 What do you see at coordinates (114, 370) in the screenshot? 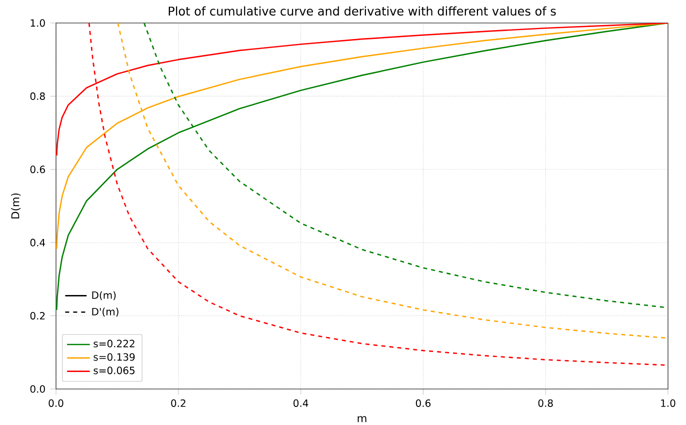
I see `legend-label: s=0.065` at bounding box center [114, 370].